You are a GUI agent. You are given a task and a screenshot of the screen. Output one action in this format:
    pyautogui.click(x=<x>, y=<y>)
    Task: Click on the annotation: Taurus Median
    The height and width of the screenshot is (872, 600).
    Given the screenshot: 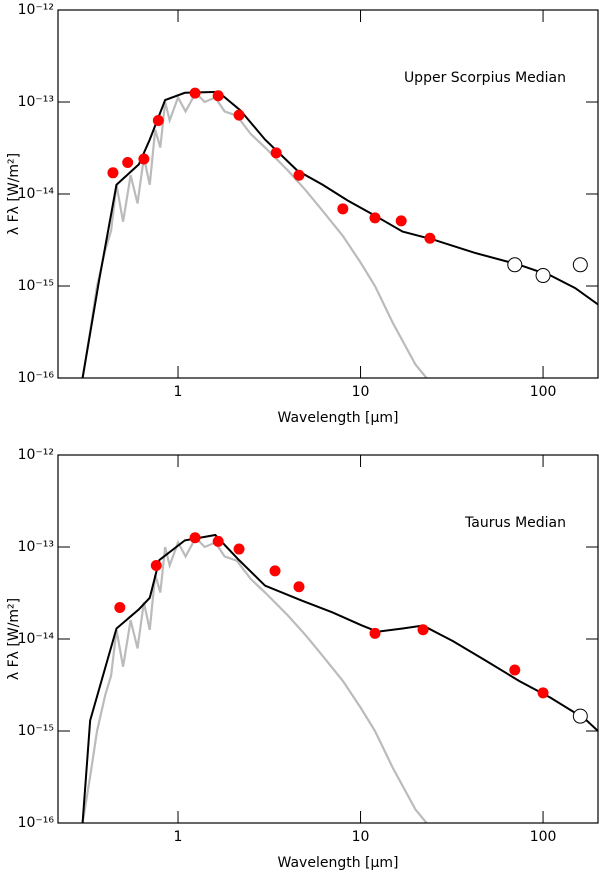 What is the action you would take?
    pyautogui.click(x=515, y=523)
    